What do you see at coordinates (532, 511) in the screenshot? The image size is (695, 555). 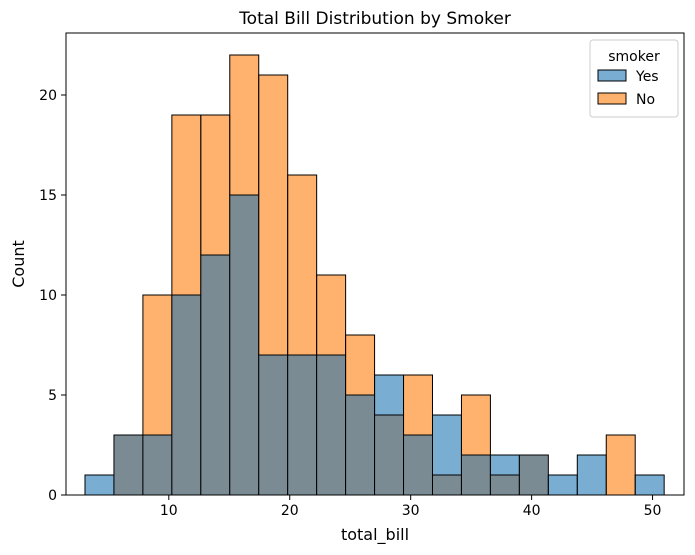 I see `x-tick-label: 40` at bounding box center [532, 511].